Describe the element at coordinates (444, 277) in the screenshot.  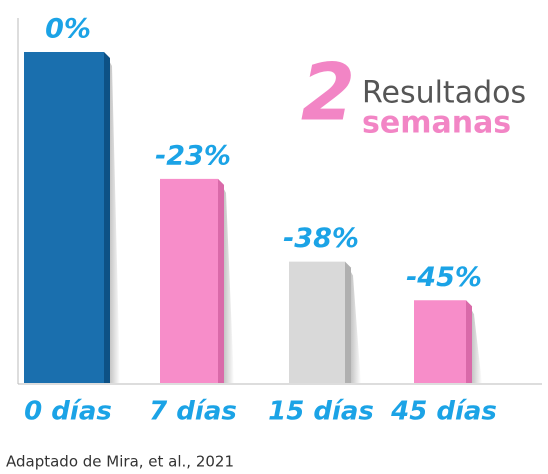
I see `value-label: -45%` at that location.